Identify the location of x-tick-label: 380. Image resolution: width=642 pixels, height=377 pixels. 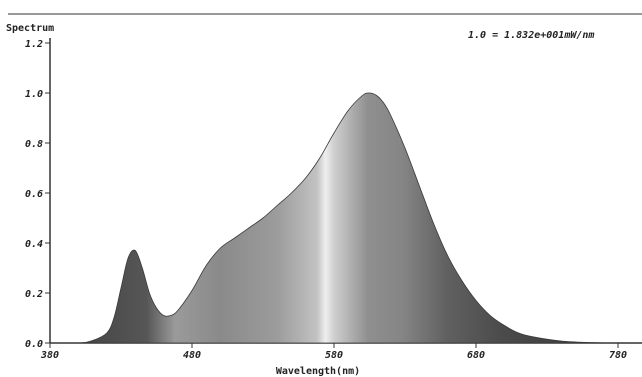
(49, 355).